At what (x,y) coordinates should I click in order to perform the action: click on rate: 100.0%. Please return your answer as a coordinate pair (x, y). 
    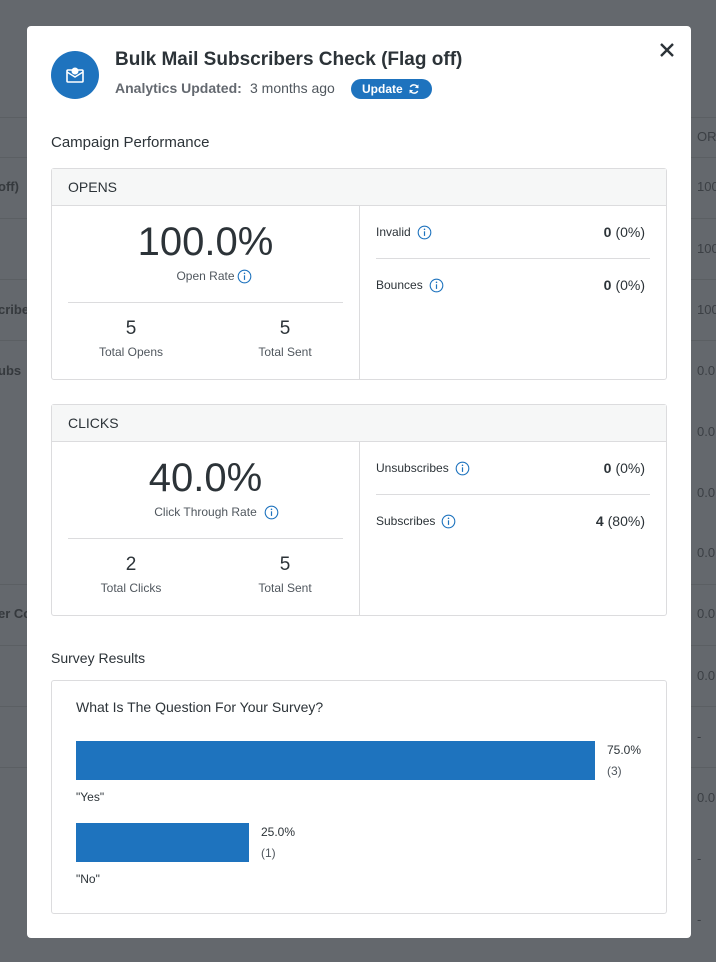
    Looking at the image, I should click on (205, 242).